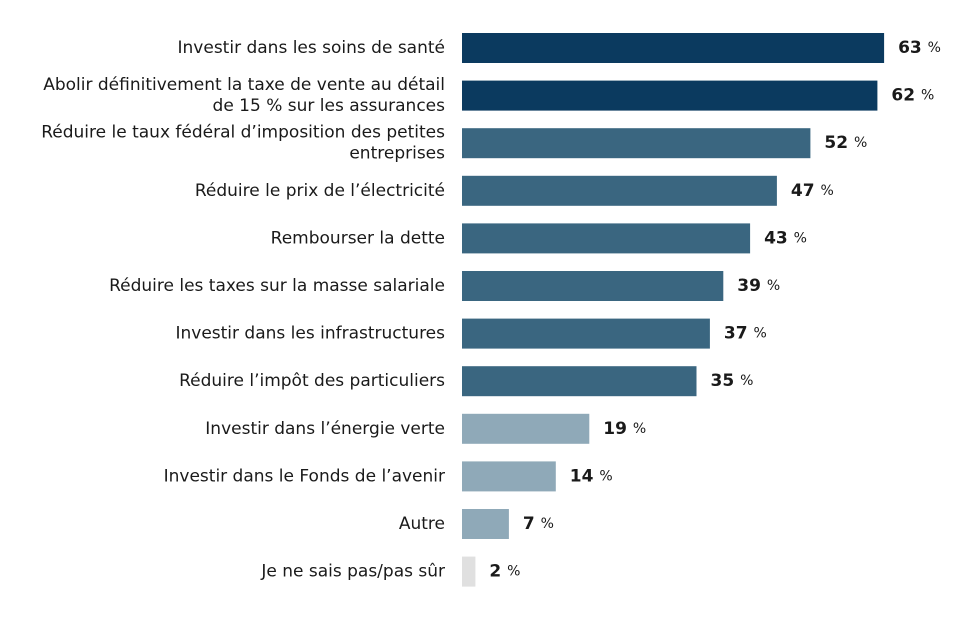 The height and width of the screenshot is (621, 960). What do you see at coordinates (845, 143) in the screenshot?
I see `value-label-2: 52 %` at bounding box center [845, 143].